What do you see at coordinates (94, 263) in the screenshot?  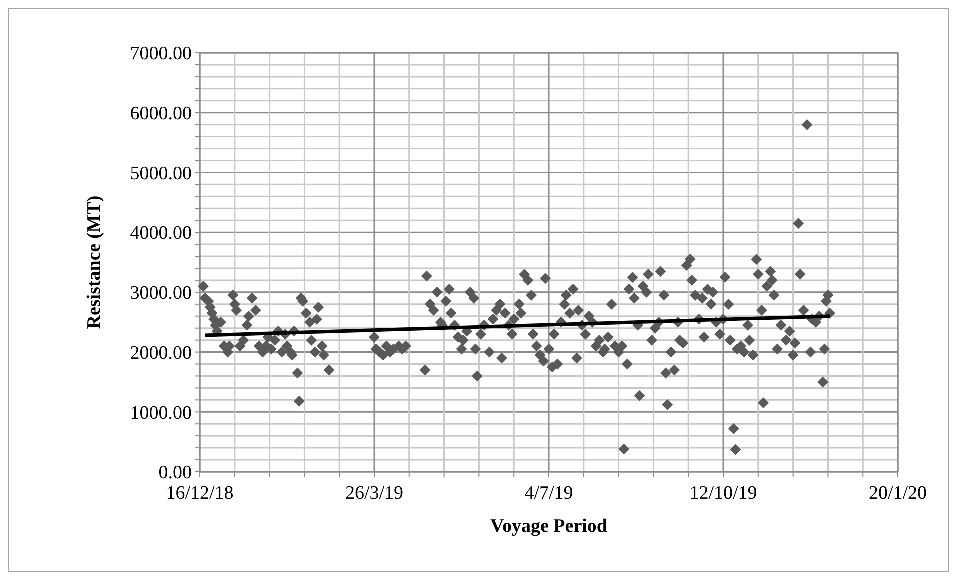 I see `y-axis-title: Resistance (MT)` at bounding box center [94, 263].